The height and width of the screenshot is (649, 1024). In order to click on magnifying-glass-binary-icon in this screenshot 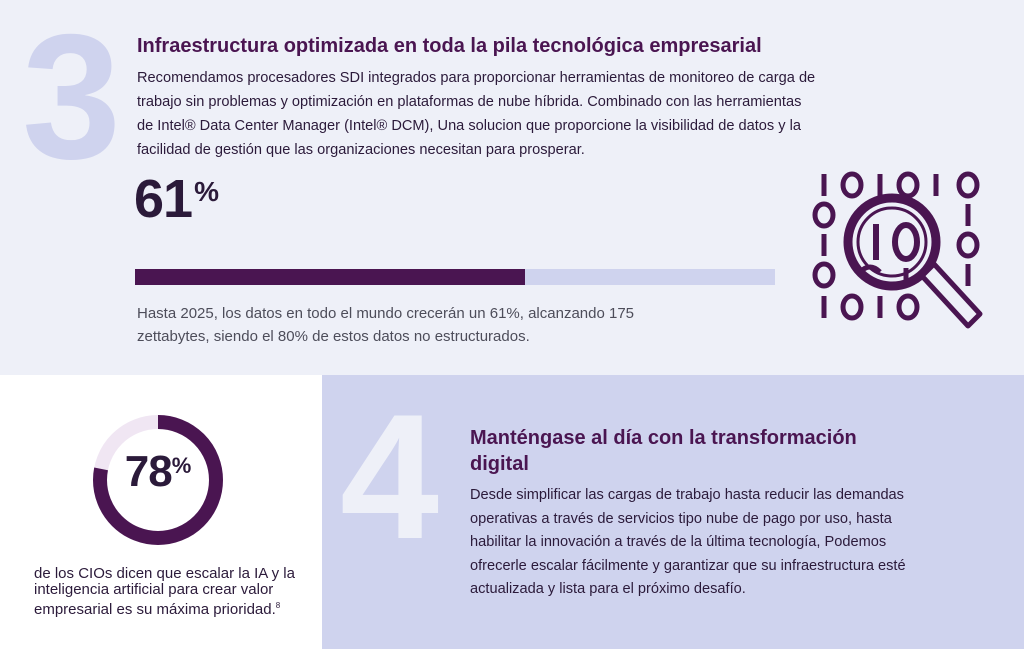, I will do `click(897, 250)`.